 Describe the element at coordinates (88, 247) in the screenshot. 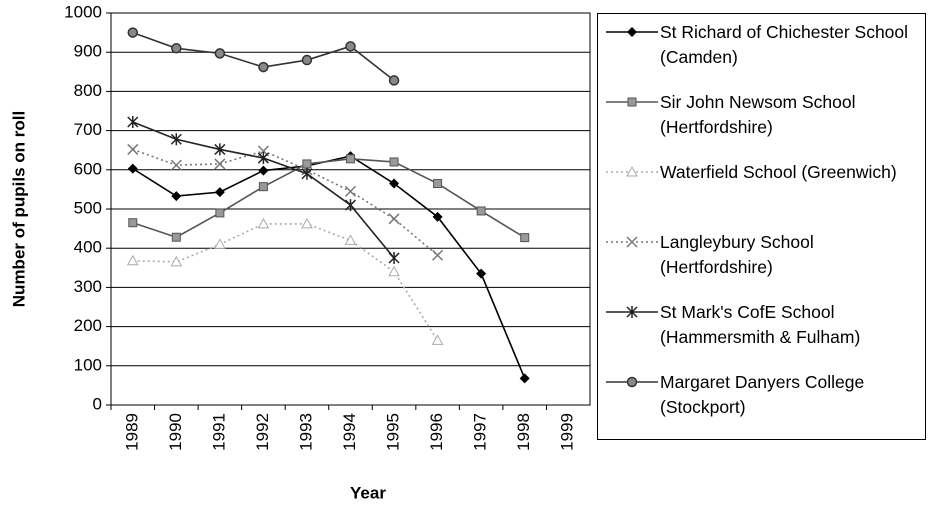

I see `y-tick-label: 400` at that location.